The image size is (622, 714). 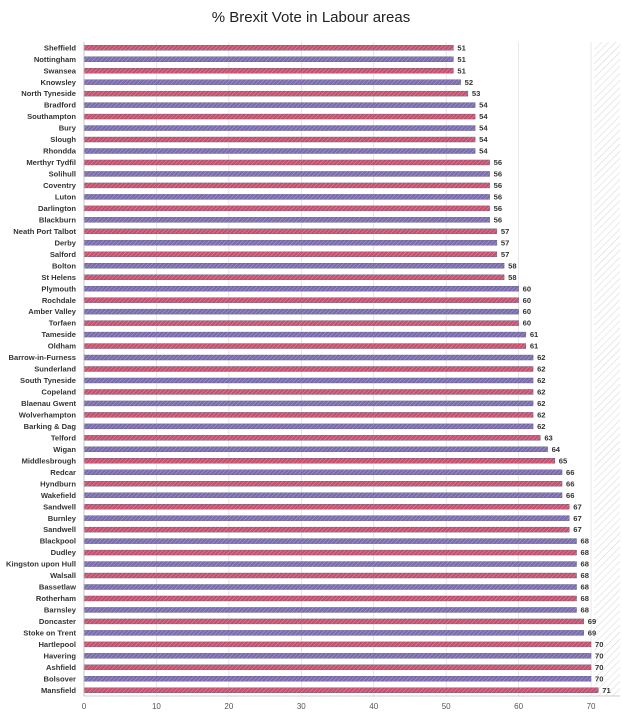 What do you see at coordinates (311, 17) in the screenshot?
I see `chart-title: % Brexit Vote in Labour areas` at bounding box center [311, 17].